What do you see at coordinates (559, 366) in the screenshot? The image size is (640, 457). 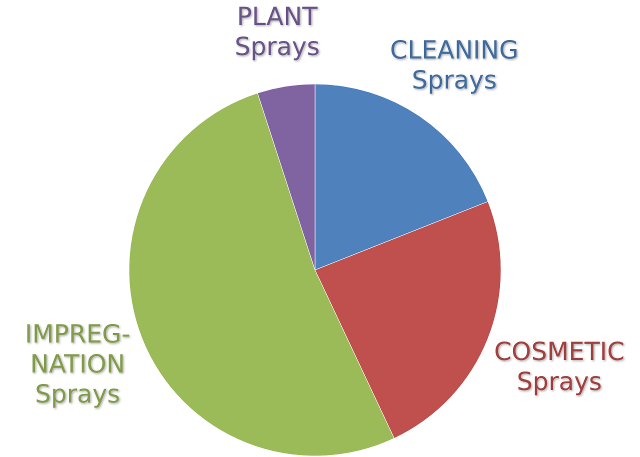 I see `slice-label: COSMETIC Sprays` at bounding box center [559, 366].